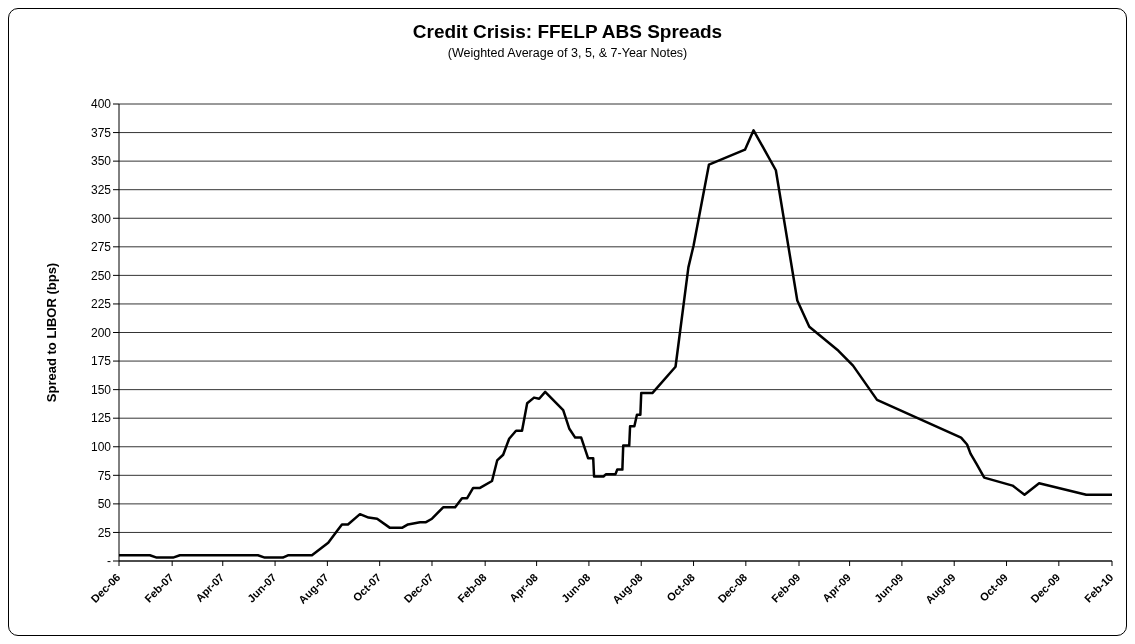 The width and height of the screenshot is (1135, 644). What do you see at coordinates (101, 132) in the screenshot?
I see `y-tick-label: 375` at bounding box center [101, 132].